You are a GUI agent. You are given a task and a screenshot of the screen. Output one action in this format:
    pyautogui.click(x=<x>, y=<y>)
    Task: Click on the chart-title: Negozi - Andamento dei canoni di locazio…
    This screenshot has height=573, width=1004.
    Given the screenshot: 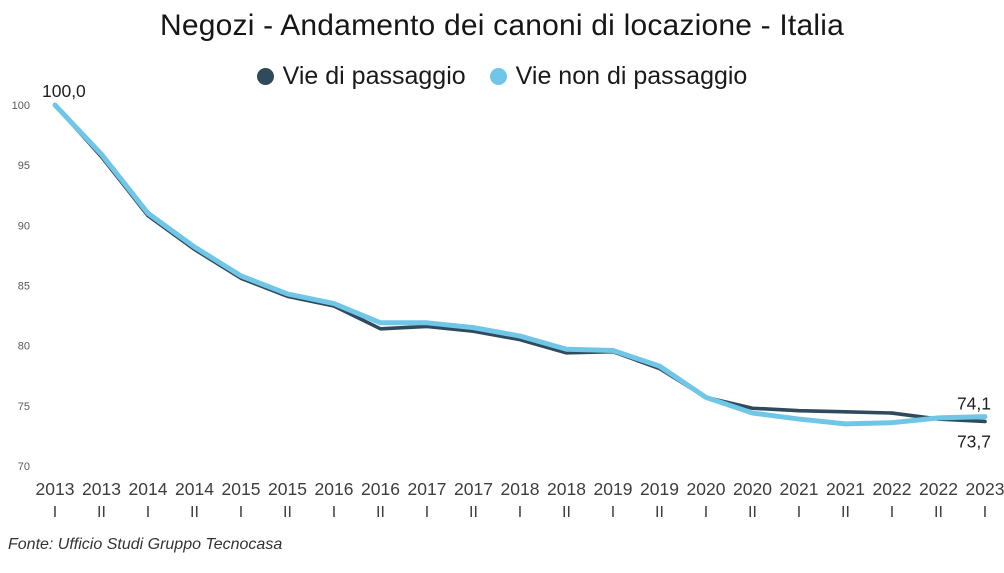 What is the action you would take?
    pyautogui.click(x=502, y=25)
    